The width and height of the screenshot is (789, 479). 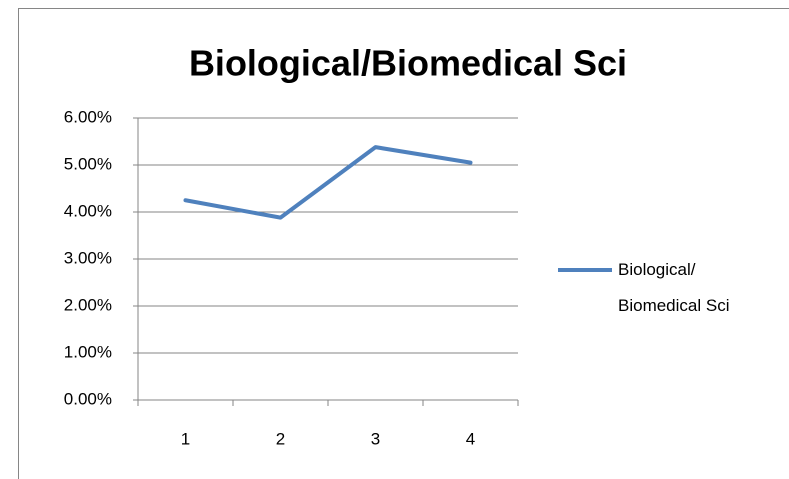 What do you see at coordinates (280, 438) in the screenshot?
I see `x-tick-label: 2` at bounding box center [280, 438].